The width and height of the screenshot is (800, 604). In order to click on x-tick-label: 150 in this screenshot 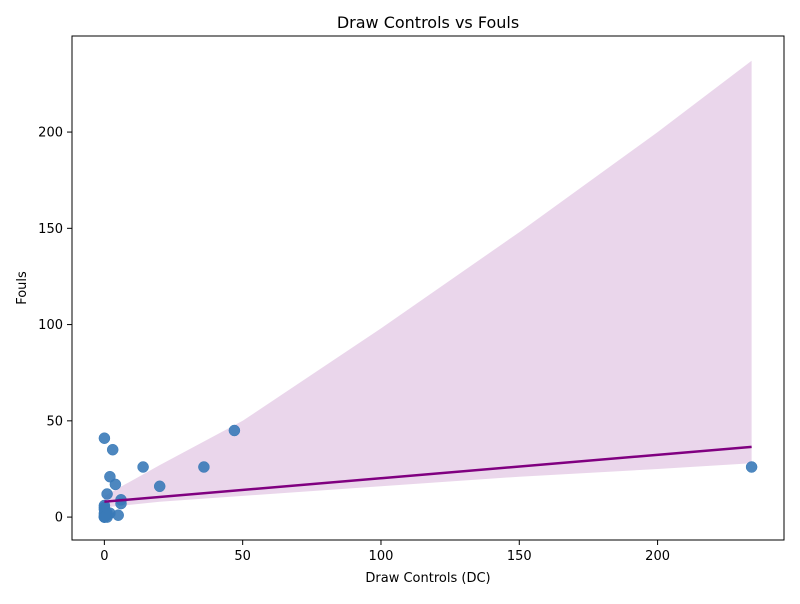, I will do `click(519, 556)`.